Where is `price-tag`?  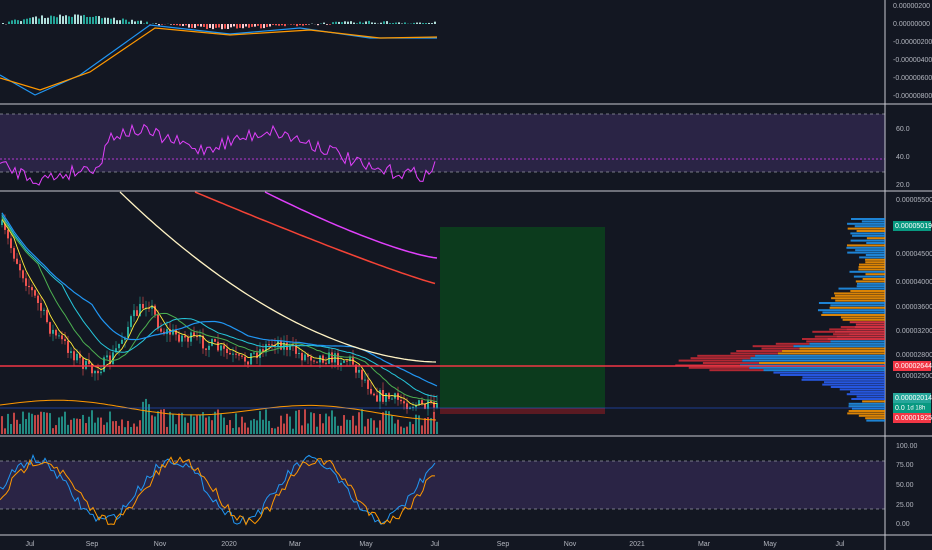 price-tag is located at coordinates (912, 398).